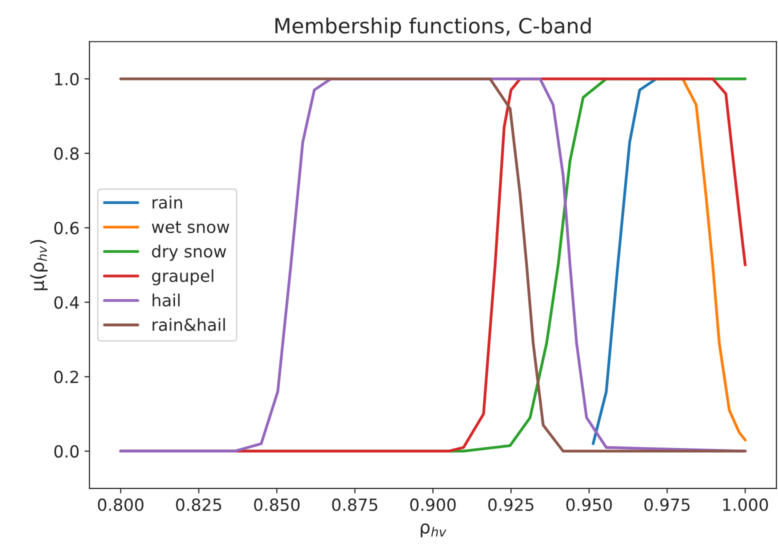 This screenshot has height=555, width=778. What do you see at coordinates (189, 252) in the screenshot?
I see `legend-label: dry snow` at bounding box center [189, 252].